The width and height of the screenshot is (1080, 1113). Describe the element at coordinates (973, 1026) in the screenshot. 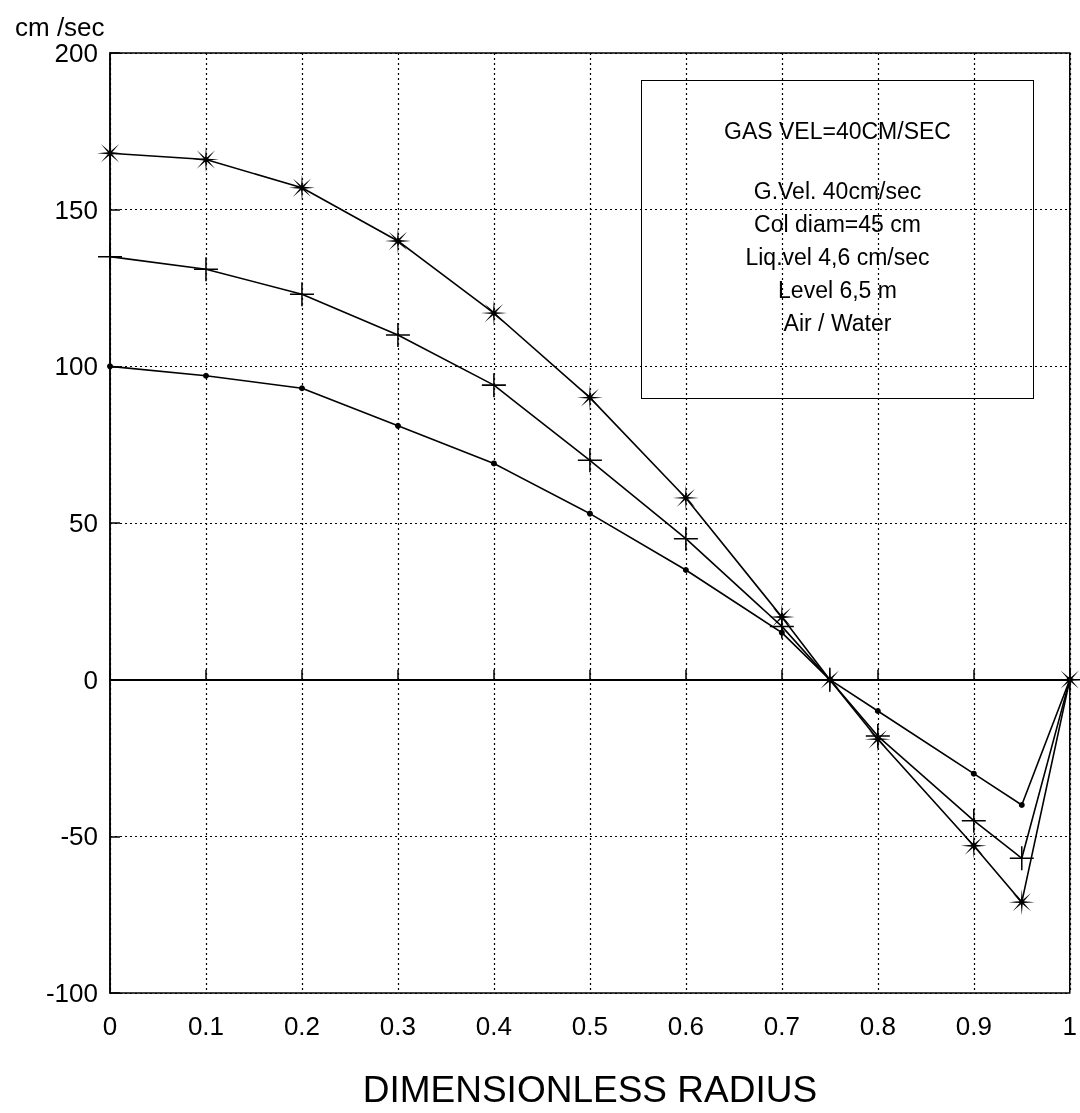

I see `x-tick-label: 0.9` at that location.